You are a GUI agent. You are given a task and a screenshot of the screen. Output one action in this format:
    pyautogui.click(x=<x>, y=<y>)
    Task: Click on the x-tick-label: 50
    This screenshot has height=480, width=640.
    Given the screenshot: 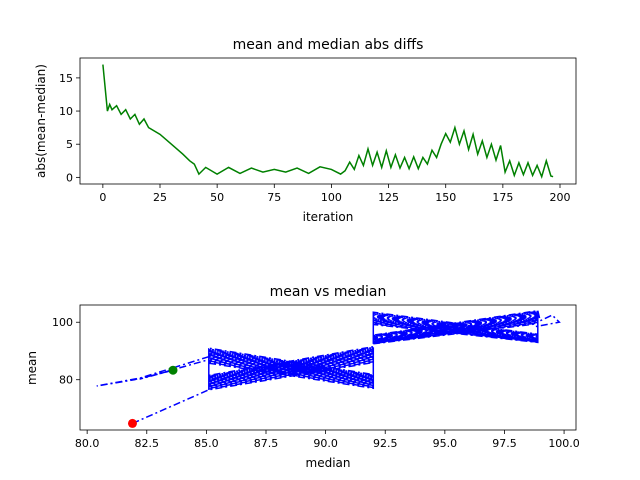 What is the action you would take?
    pyautogui.click(x=217, y=197)
    